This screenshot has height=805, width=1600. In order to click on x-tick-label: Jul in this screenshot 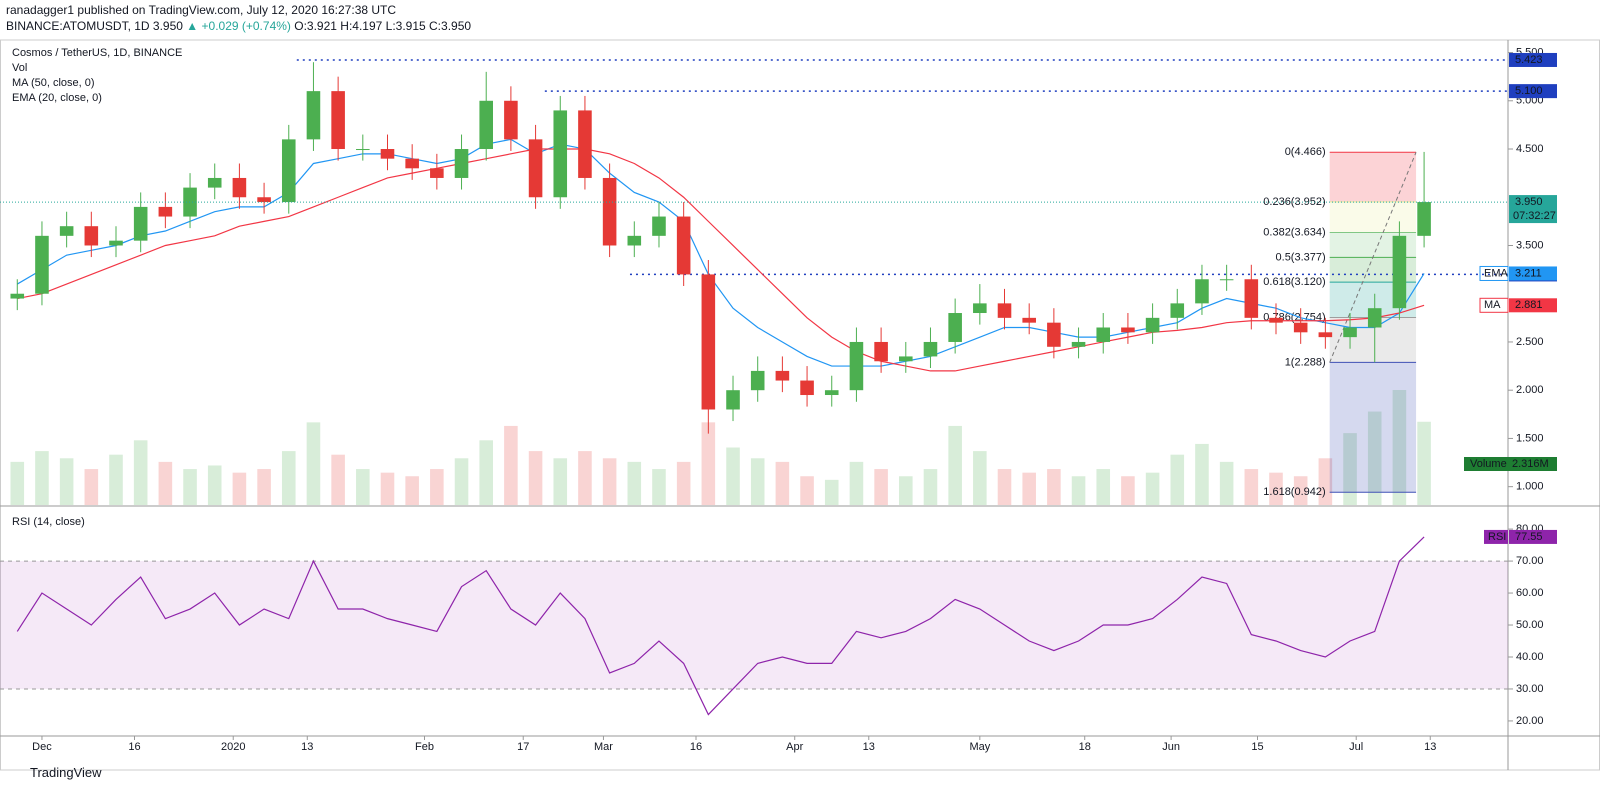, I will do `click(1356, 747)`.